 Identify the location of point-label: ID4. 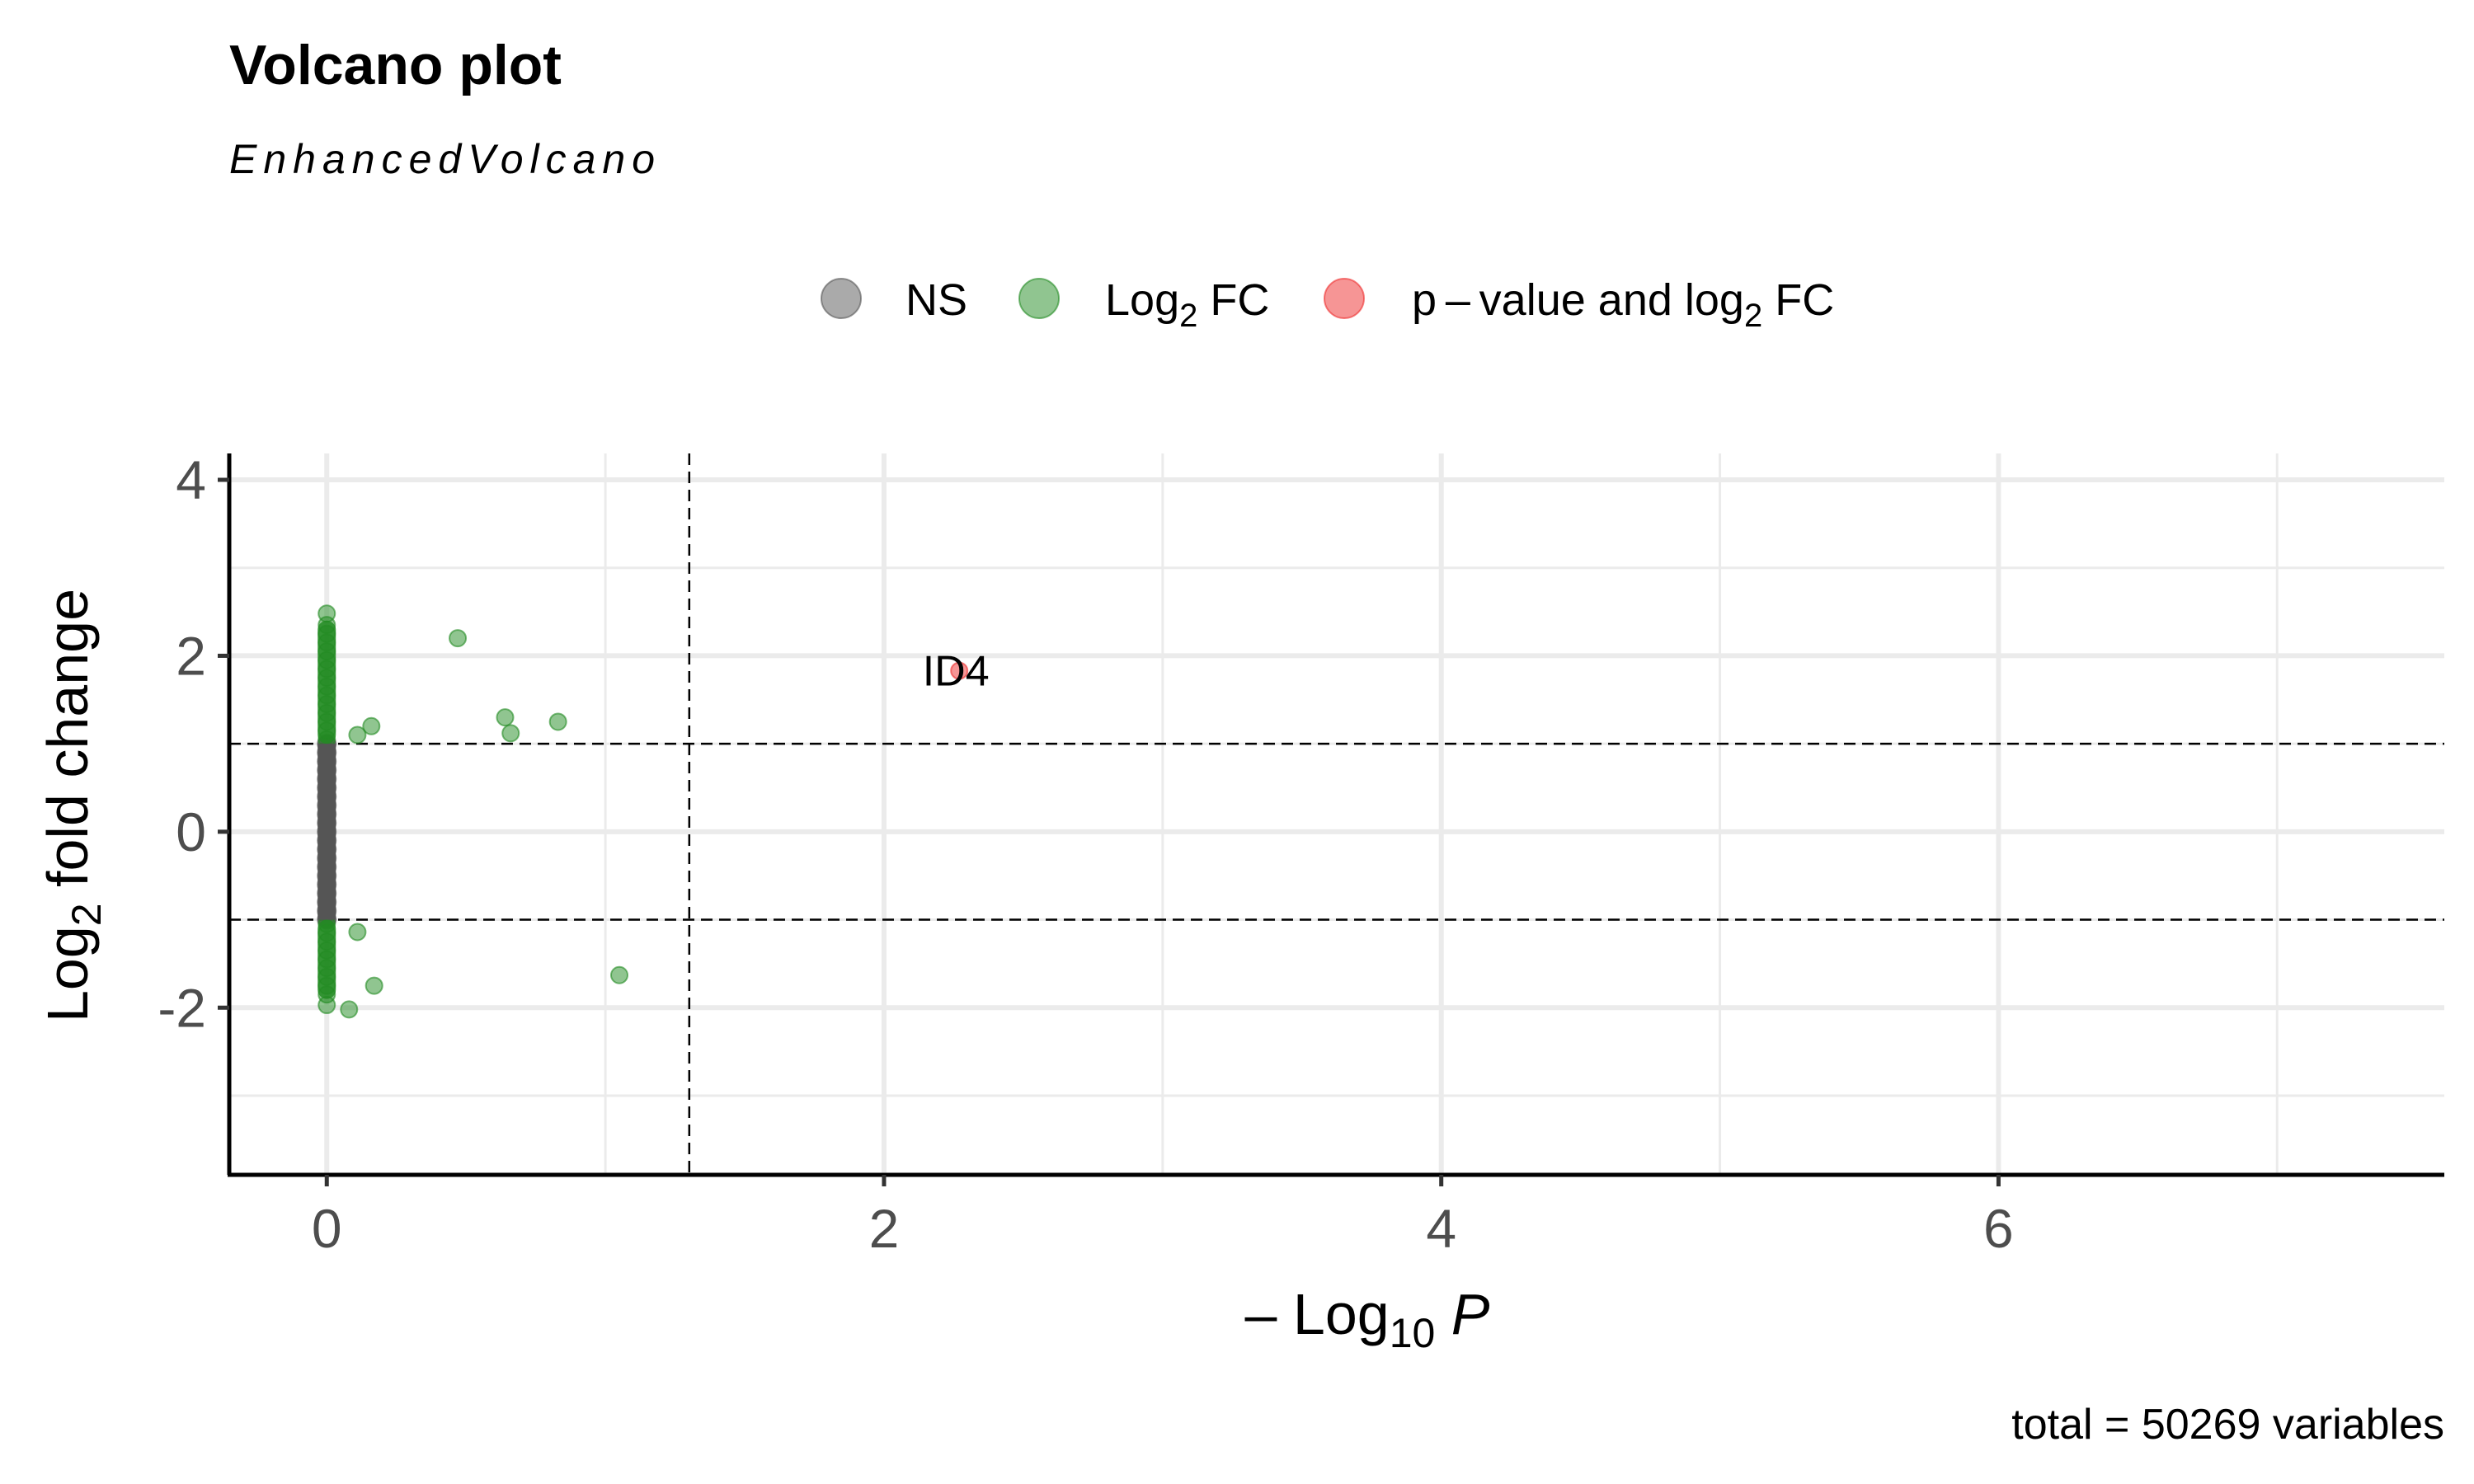
(956, 672).